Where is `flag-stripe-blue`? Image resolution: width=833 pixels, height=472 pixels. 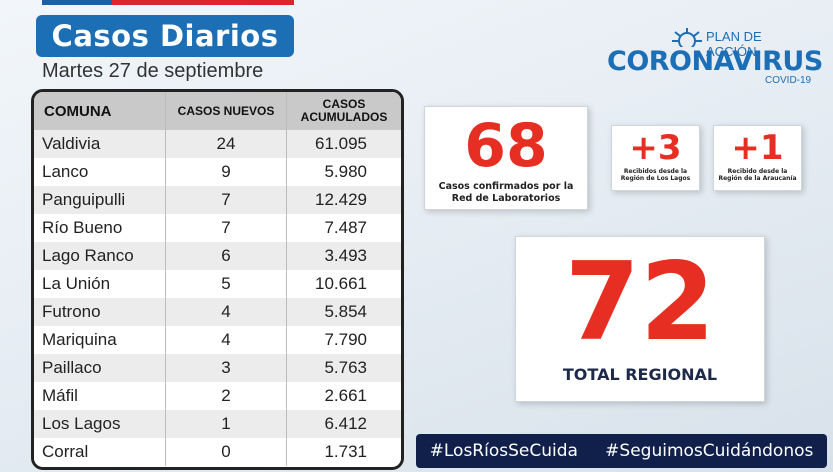
flag-stripe-blue is located at coordinates (77, 2).